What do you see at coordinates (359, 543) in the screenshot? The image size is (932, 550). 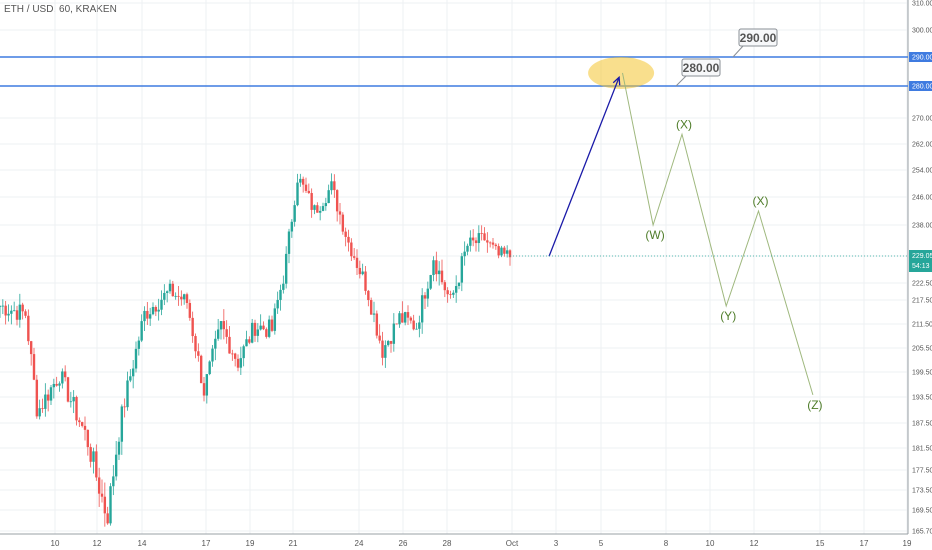 I see `x-tick-label: 24` at bounding box center [359, 543].